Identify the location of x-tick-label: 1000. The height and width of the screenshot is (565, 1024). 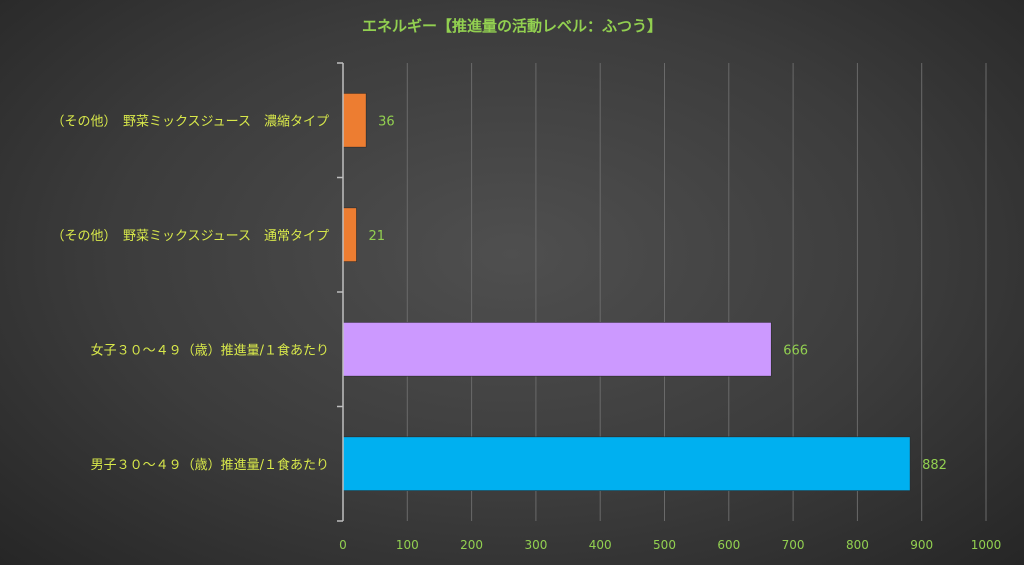
(986, 545).